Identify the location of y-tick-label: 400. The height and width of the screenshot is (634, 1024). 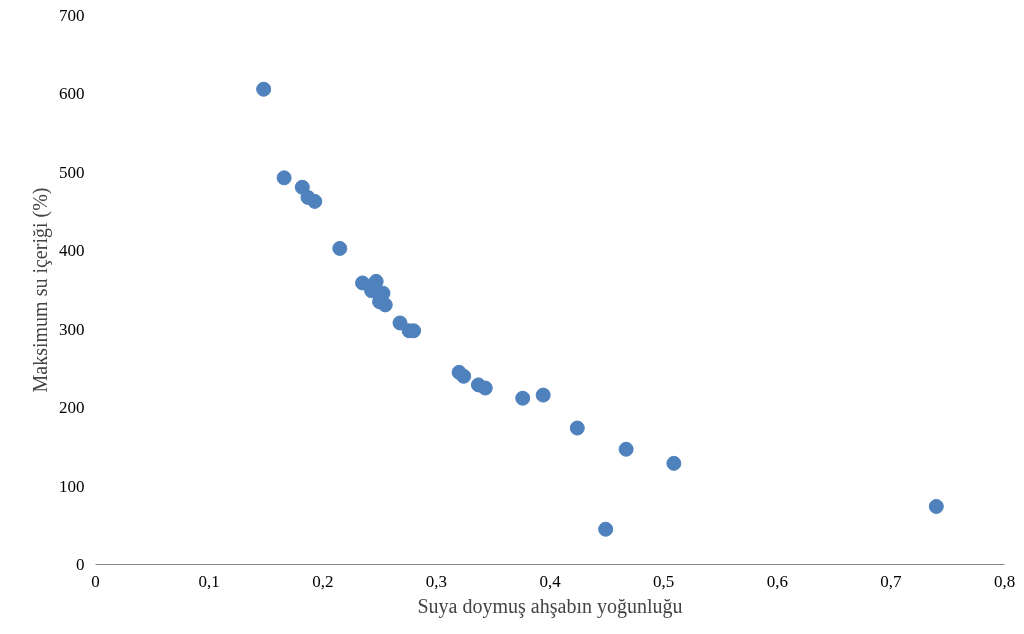
(72, 251).